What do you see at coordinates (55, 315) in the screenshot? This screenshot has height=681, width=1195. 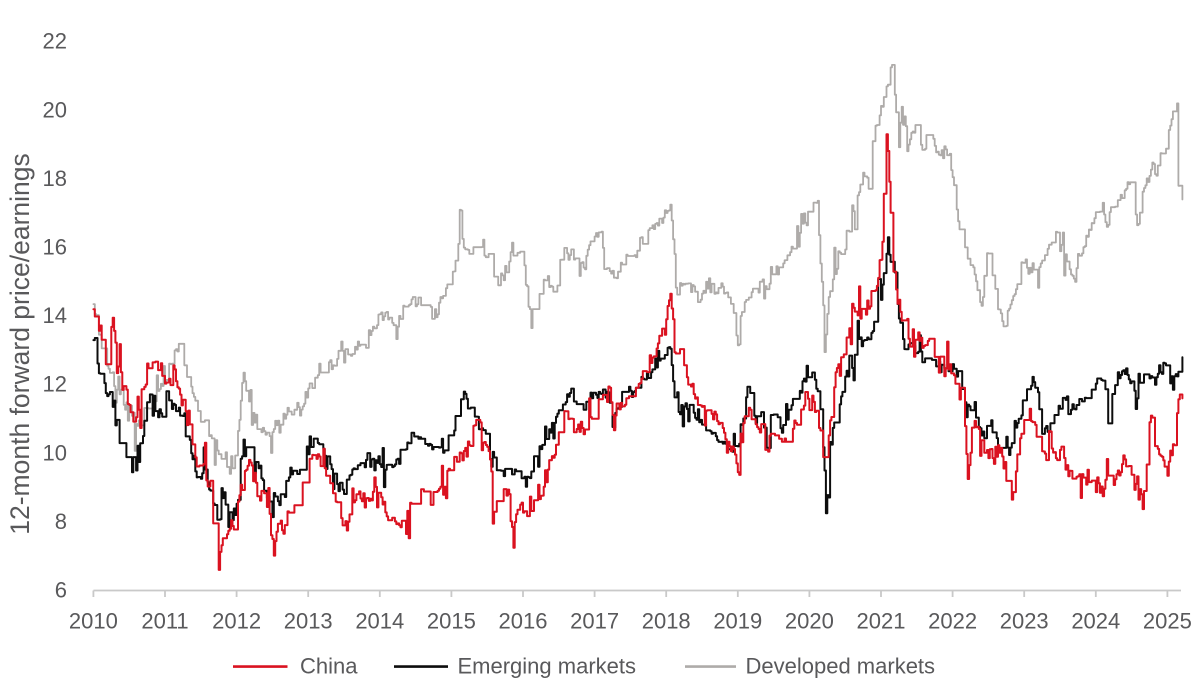 I see `svg-text: 14` at bounding box center [55, 315].